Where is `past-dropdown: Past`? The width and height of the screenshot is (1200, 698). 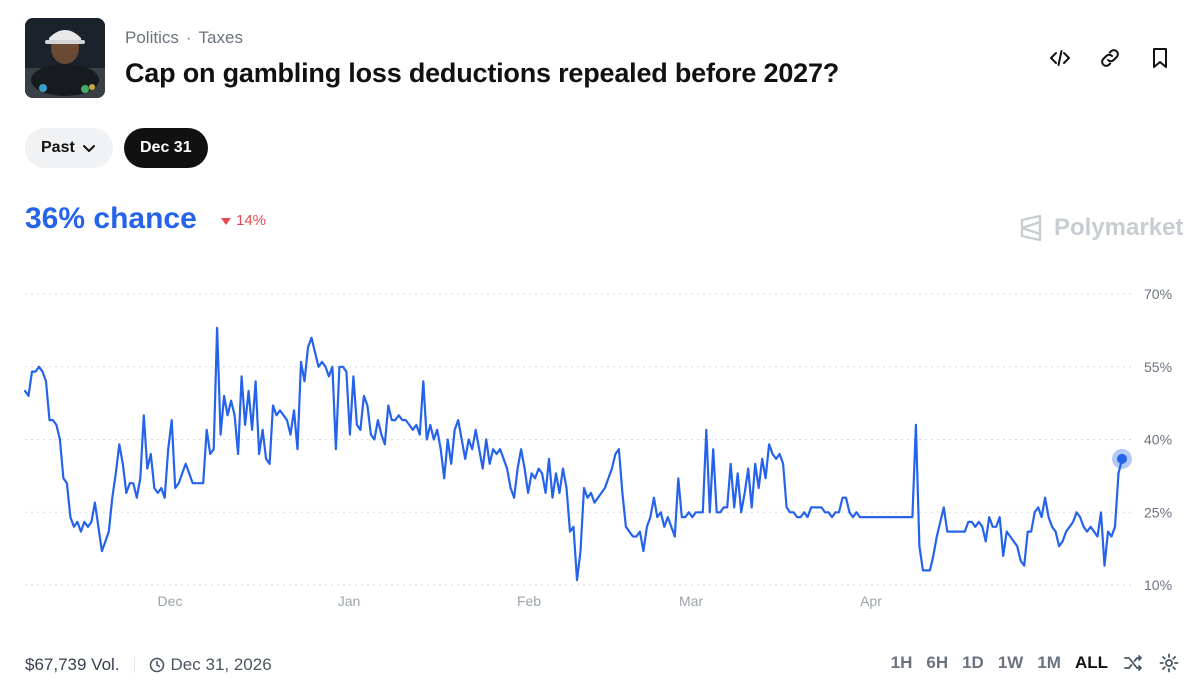
past-dropdown: Past is located at coordinates (69, 148).